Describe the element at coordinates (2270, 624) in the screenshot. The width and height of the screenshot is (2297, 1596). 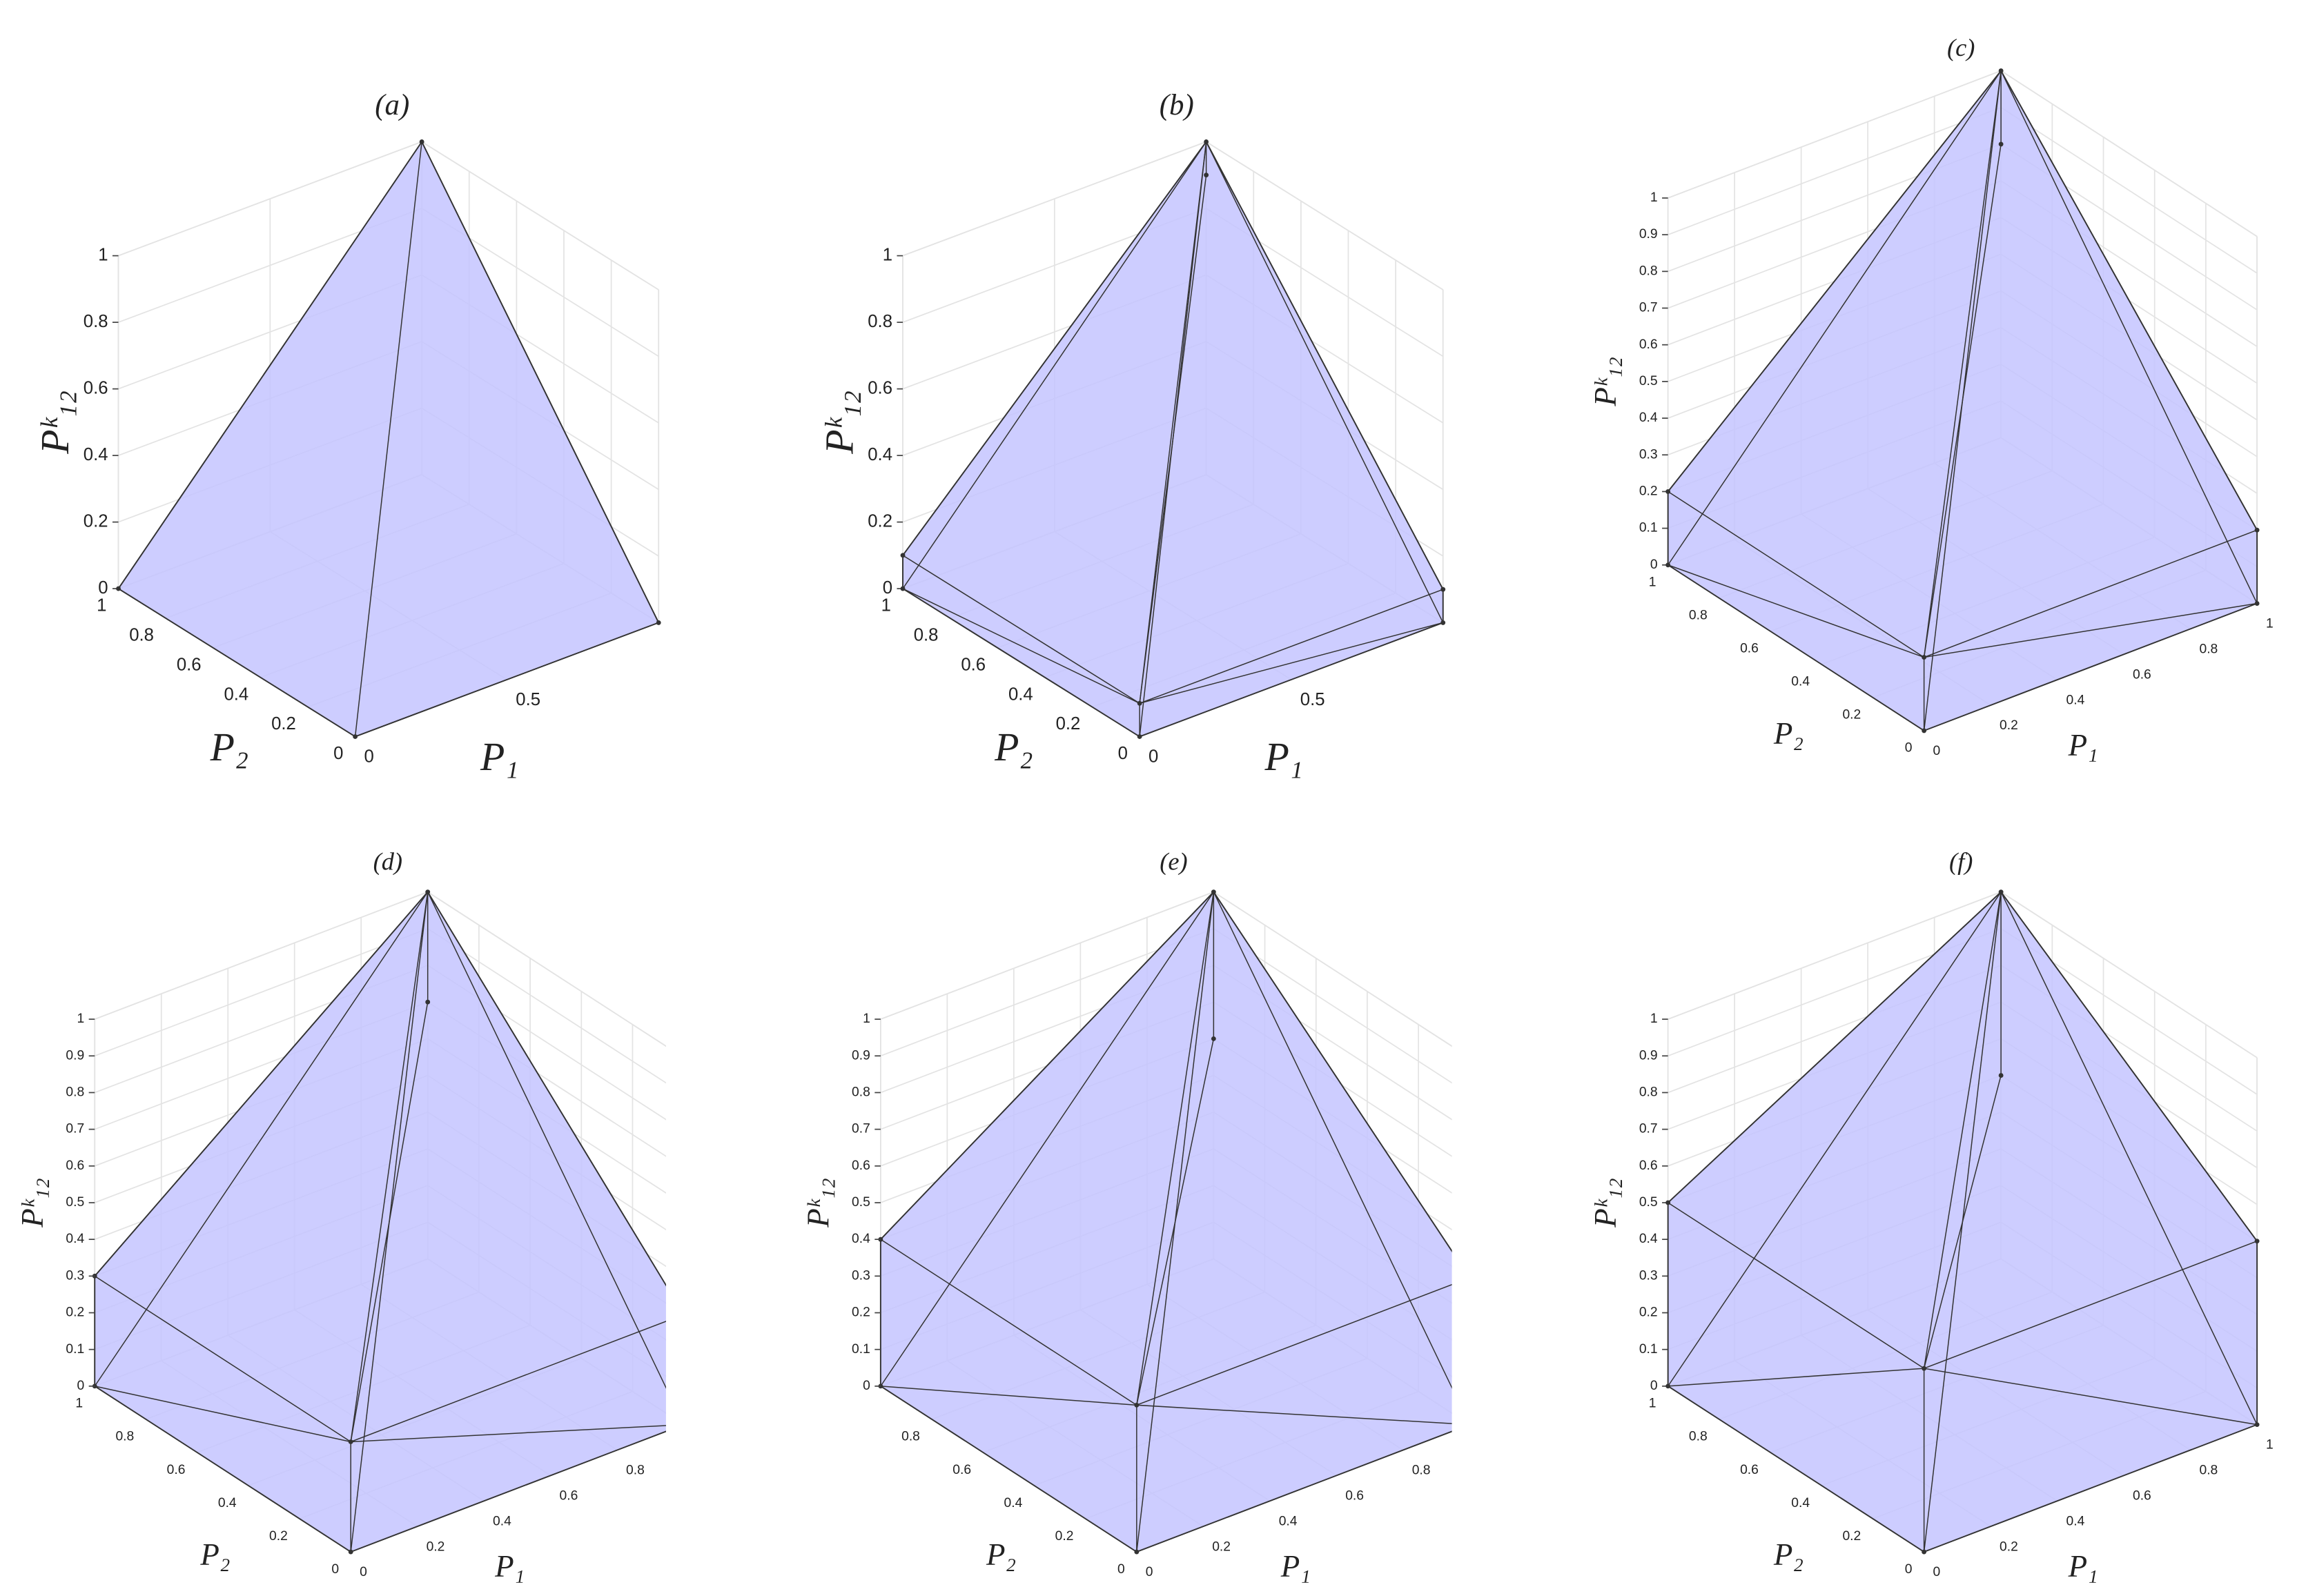
I see `x-tick-label: 1` at that location.